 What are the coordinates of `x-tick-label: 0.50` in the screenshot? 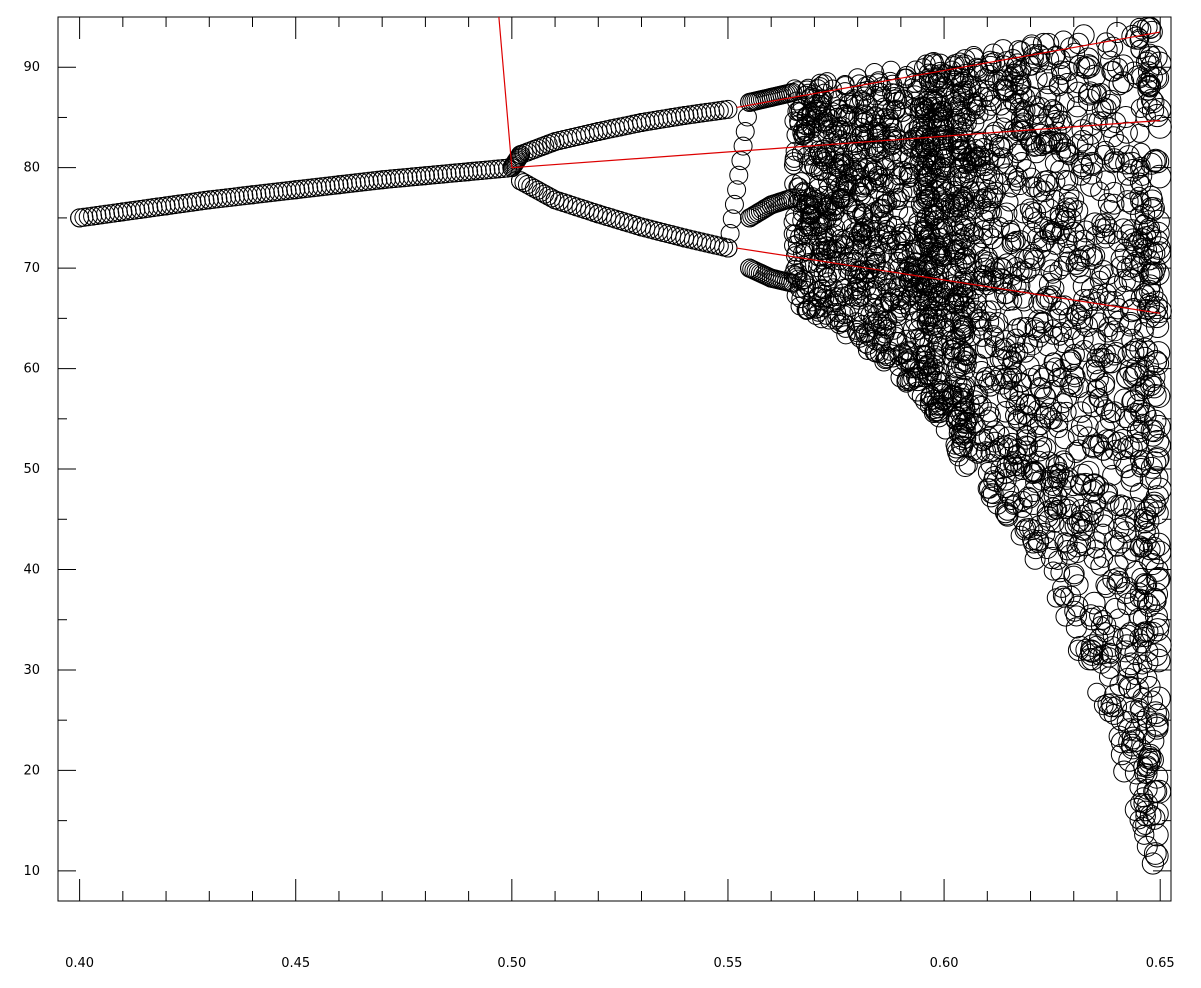 It's located at (511, 963).